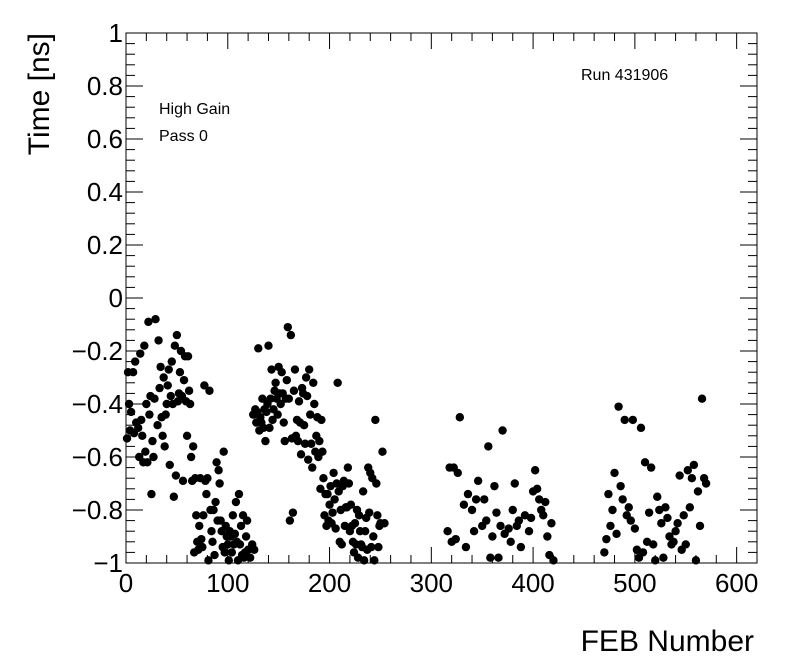  Describe the element at coordinates (634, 583) in the screenshot. I see `x-tick-label: 500` at that location.